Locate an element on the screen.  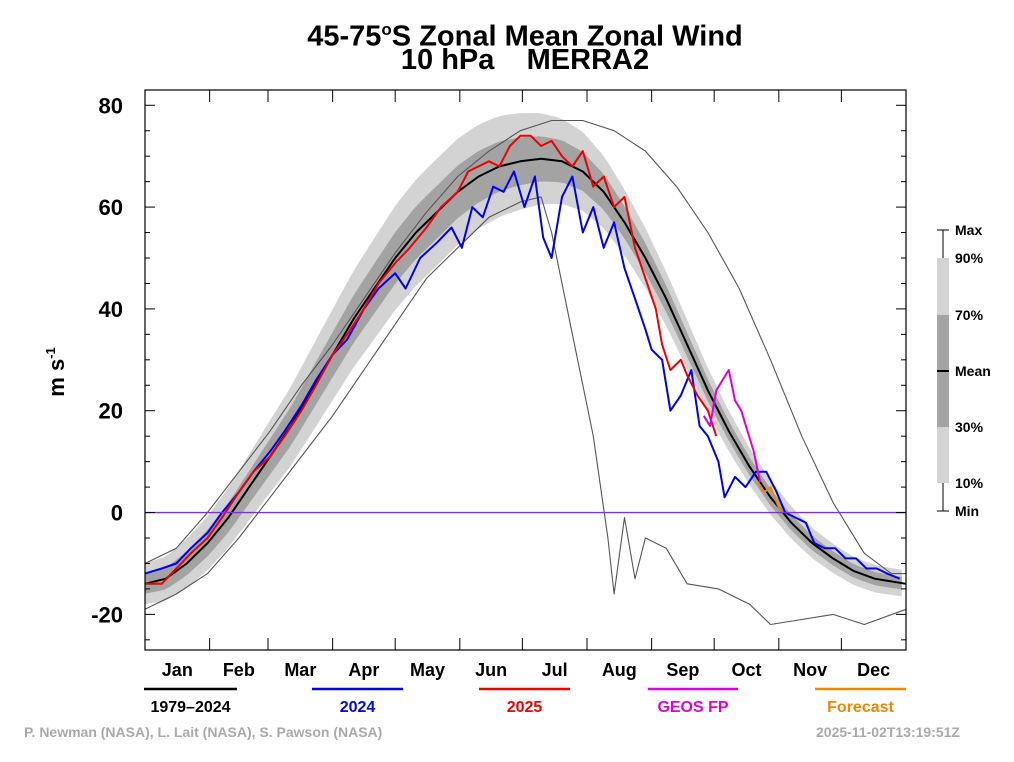
x-tick-label: May is located at coordinates (427, 670).